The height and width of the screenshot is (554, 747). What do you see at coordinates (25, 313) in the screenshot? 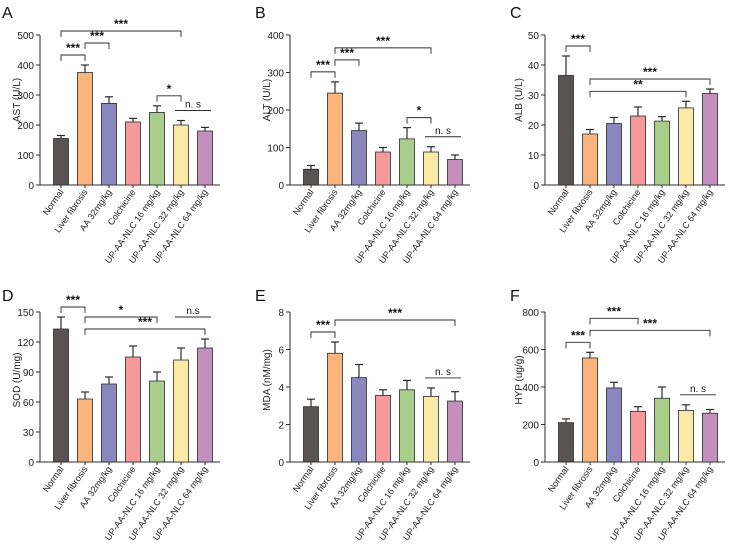
I see `panel-d-y-tick-label: 150` at bounding box center [25, 313].